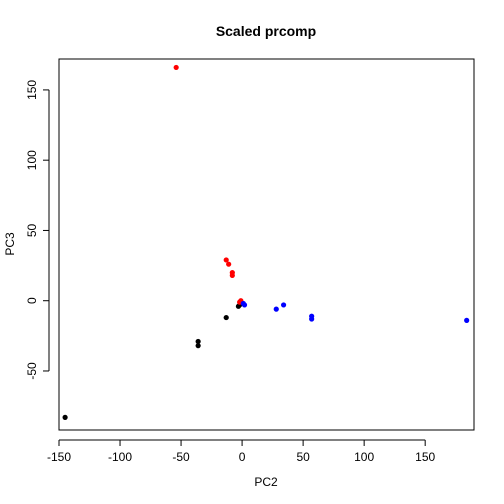  What do you see at coordinates (425, 457) in the screenshot?
I see `x-tick-label: 150` at bounding box center [425, 457].